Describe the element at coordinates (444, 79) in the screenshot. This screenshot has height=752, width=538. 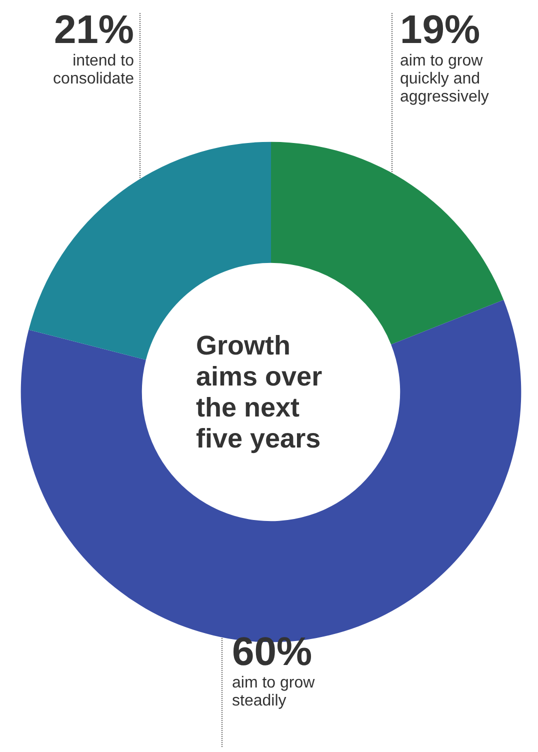
I see `slice-label: aim to grow quickly and aggressively` at that location.